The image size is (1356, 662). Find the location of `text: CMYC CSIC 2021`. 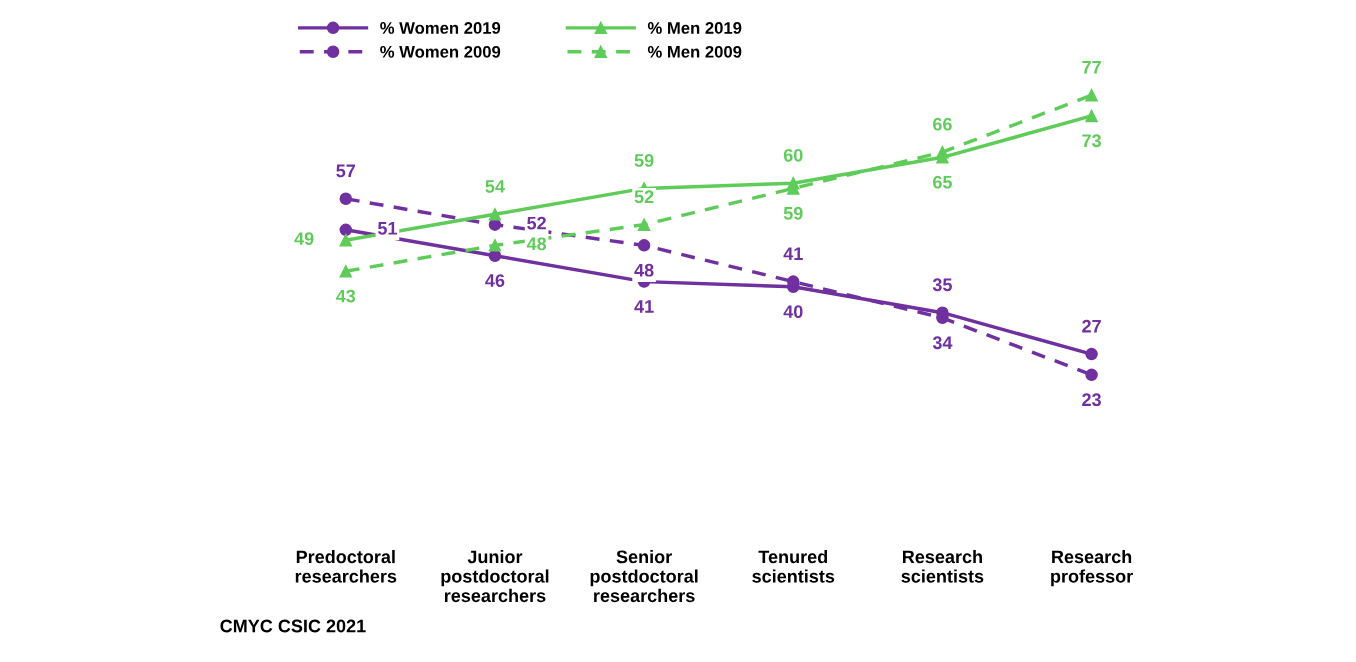

text: CMYC CSIC 2021 is located at coordinates (293, 626).